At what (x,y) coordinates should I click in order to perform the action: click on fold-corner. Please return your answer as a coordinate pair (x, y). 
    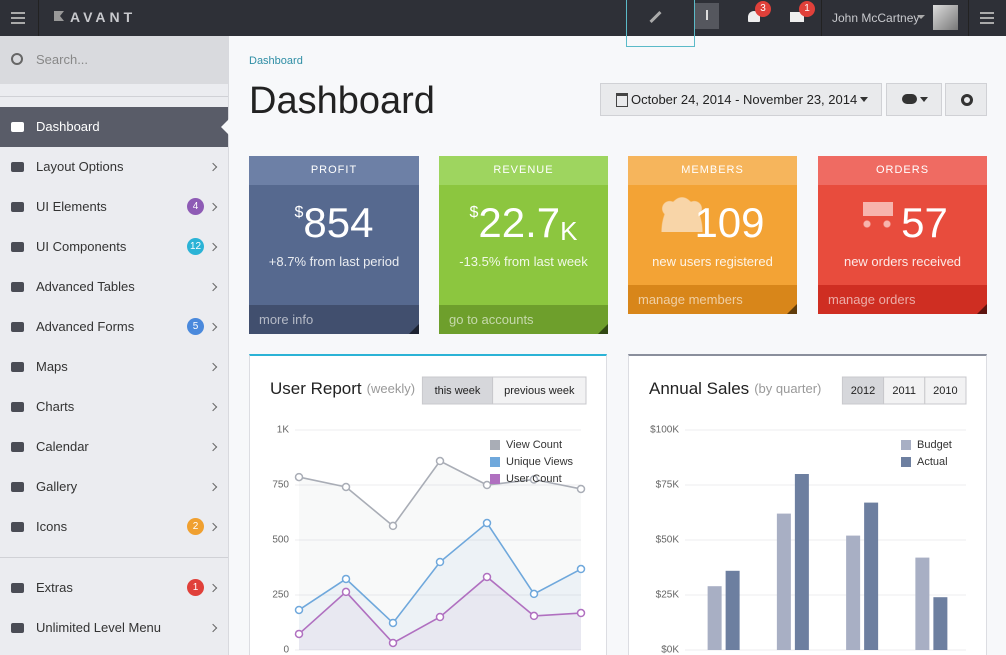
    Looking at the image, I should click on (603, 329).